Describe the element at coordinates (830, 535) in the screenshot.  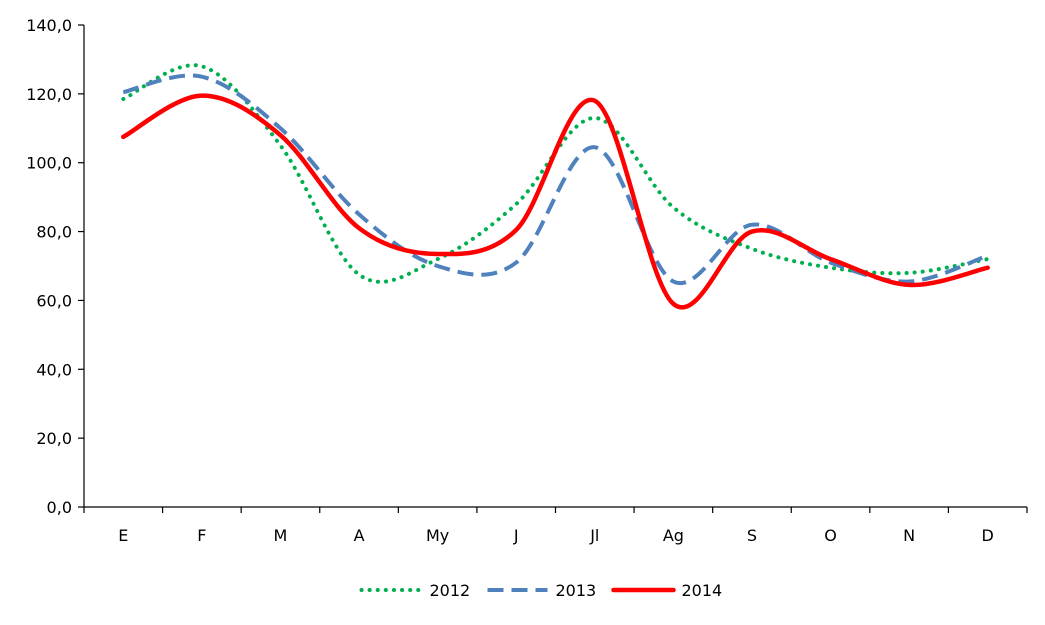
I see `x-tick-label: O` at that location.